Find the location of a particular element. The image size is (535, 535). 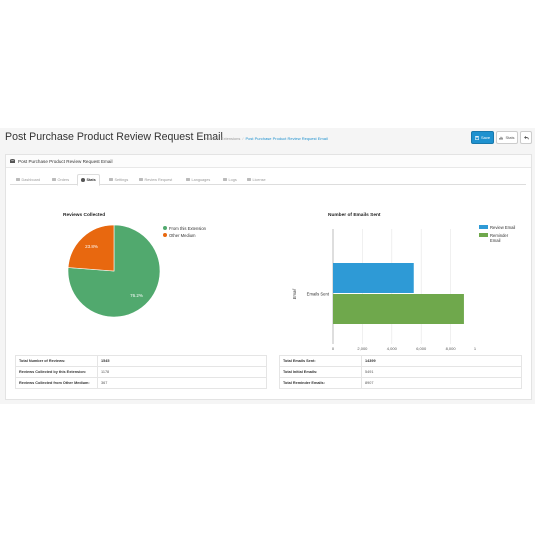

tab-stats: Stats is located at coordinates (88, 180).